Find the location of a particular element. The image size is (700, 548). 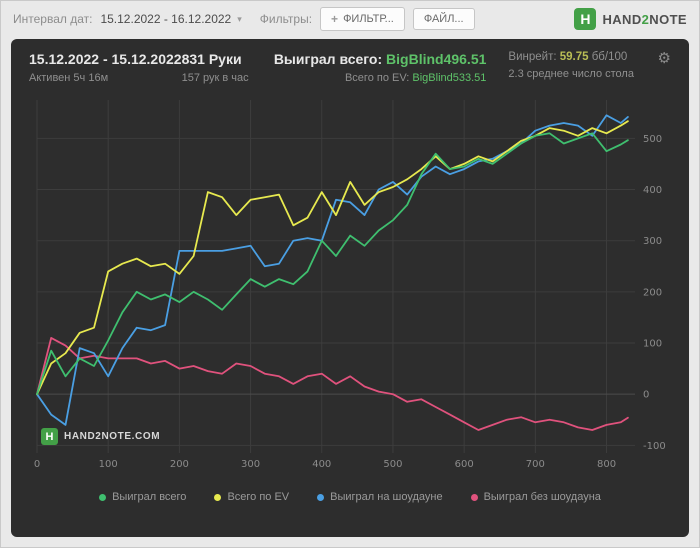

hands-per-hour: 157 рук в час is located at coordinates (215, 78).